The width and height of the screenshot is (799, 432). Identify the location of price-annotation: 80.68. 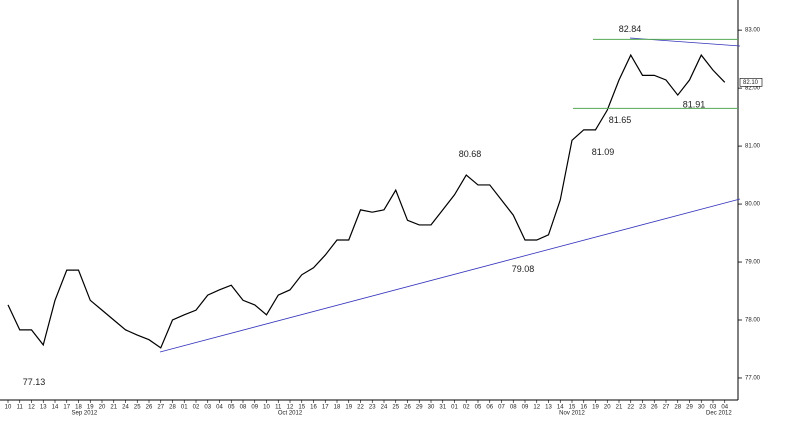
(470, 154).